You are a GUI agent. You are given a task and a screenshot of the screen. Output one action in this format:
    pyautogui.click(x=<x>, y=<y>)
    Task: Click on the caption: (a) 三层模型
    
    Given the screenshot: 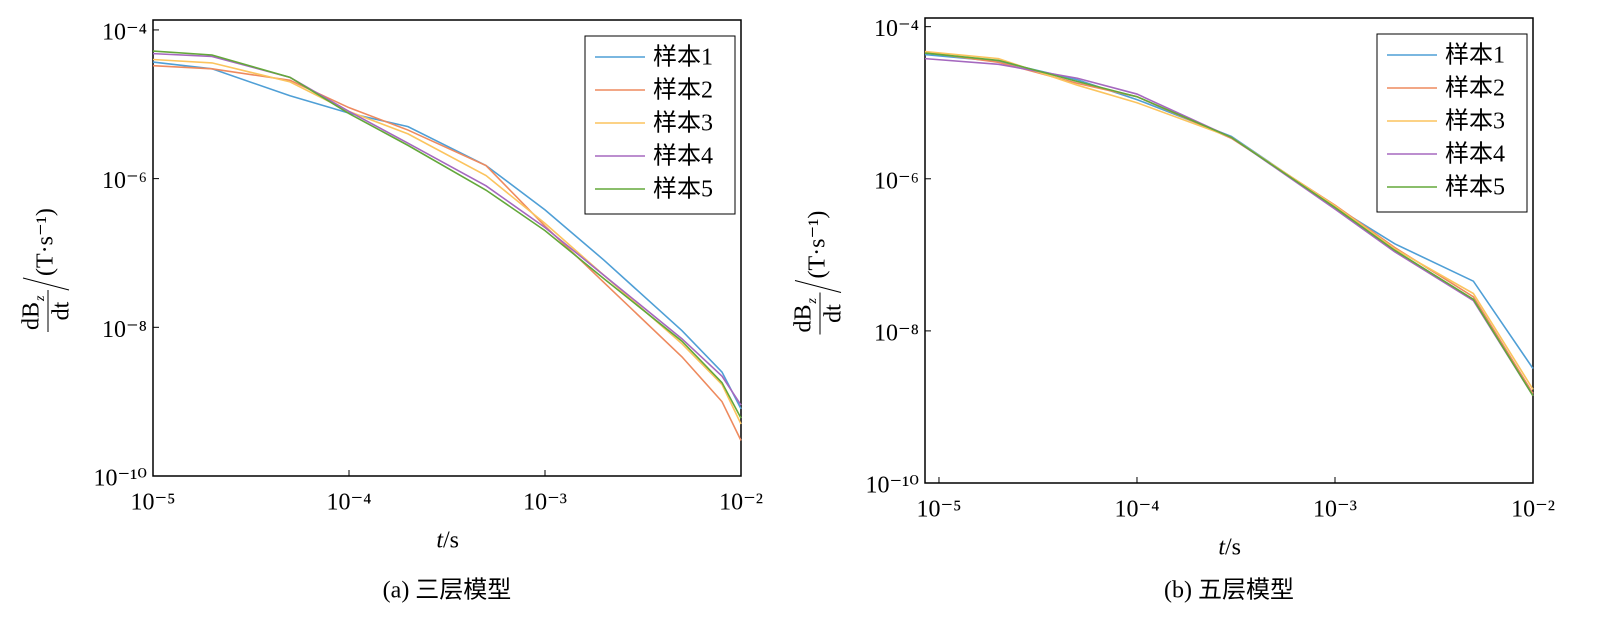 What is the action you would take?
    pyautogui.click(x=447, y=590)
    